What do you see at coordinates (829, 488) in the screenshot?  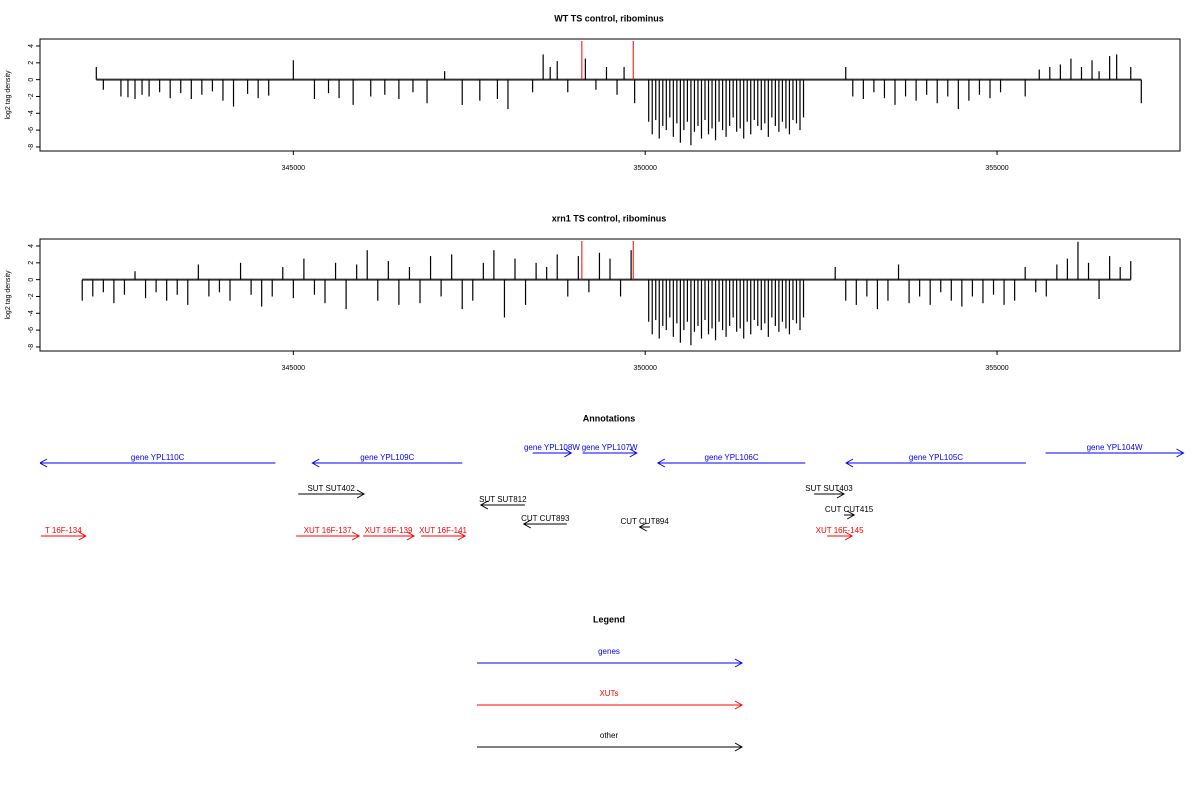 I see `feature-label: SUT SUT403` at bounding box center [829, 488].